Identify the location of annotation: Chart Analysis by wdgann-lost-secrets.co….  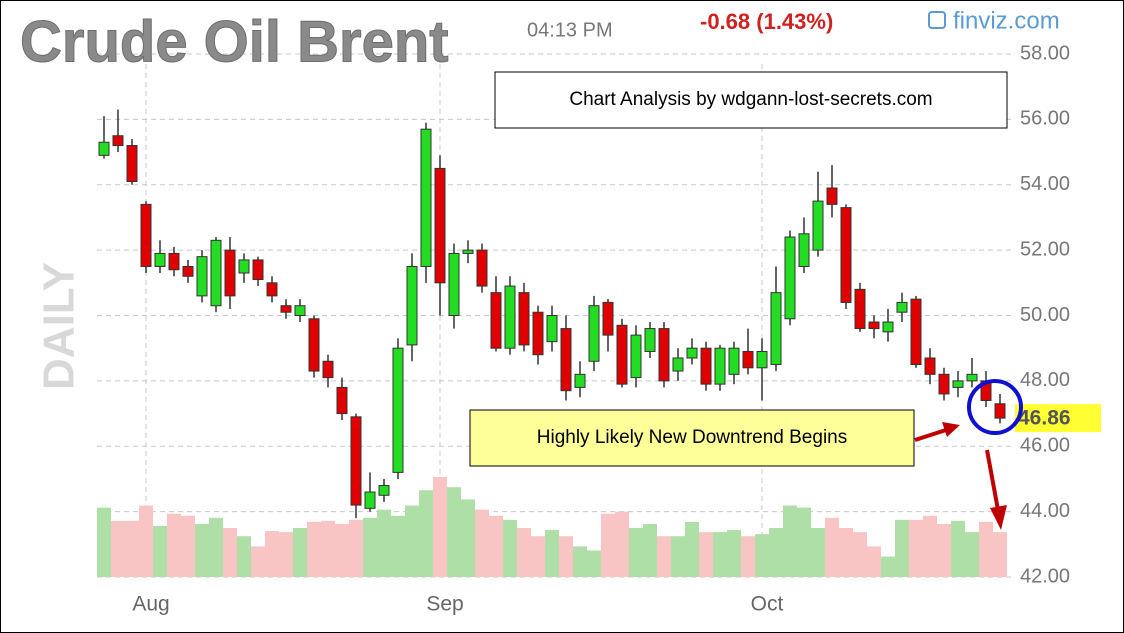
(750, 99).